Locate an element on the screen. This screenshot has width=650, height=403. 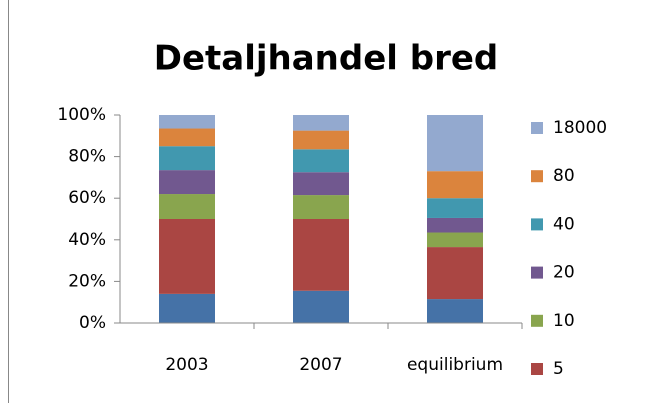
y-tick-label: 0% is located at coordinates (92, 323).